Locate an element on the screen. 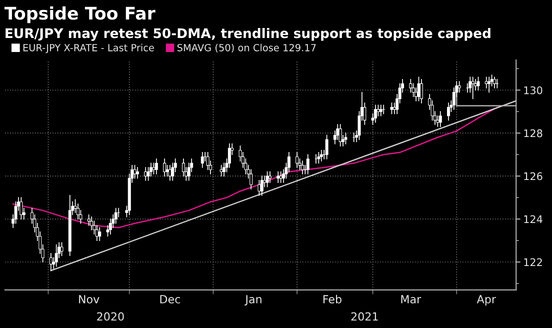 The height and width of the screenshot is (328, 552). chart-title: Topside Too Far is located at coordinates (80, 15).